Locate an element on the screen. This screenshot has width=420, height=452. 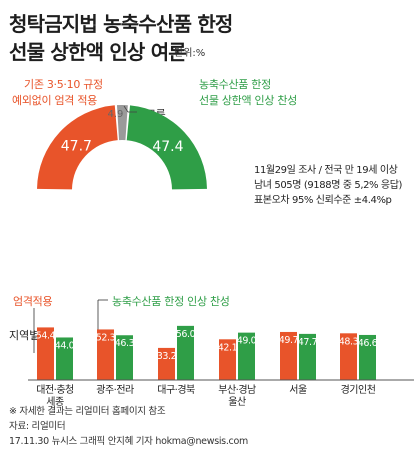
bar-label-strict-5: 48.3 is located at coordinates (349, 341).